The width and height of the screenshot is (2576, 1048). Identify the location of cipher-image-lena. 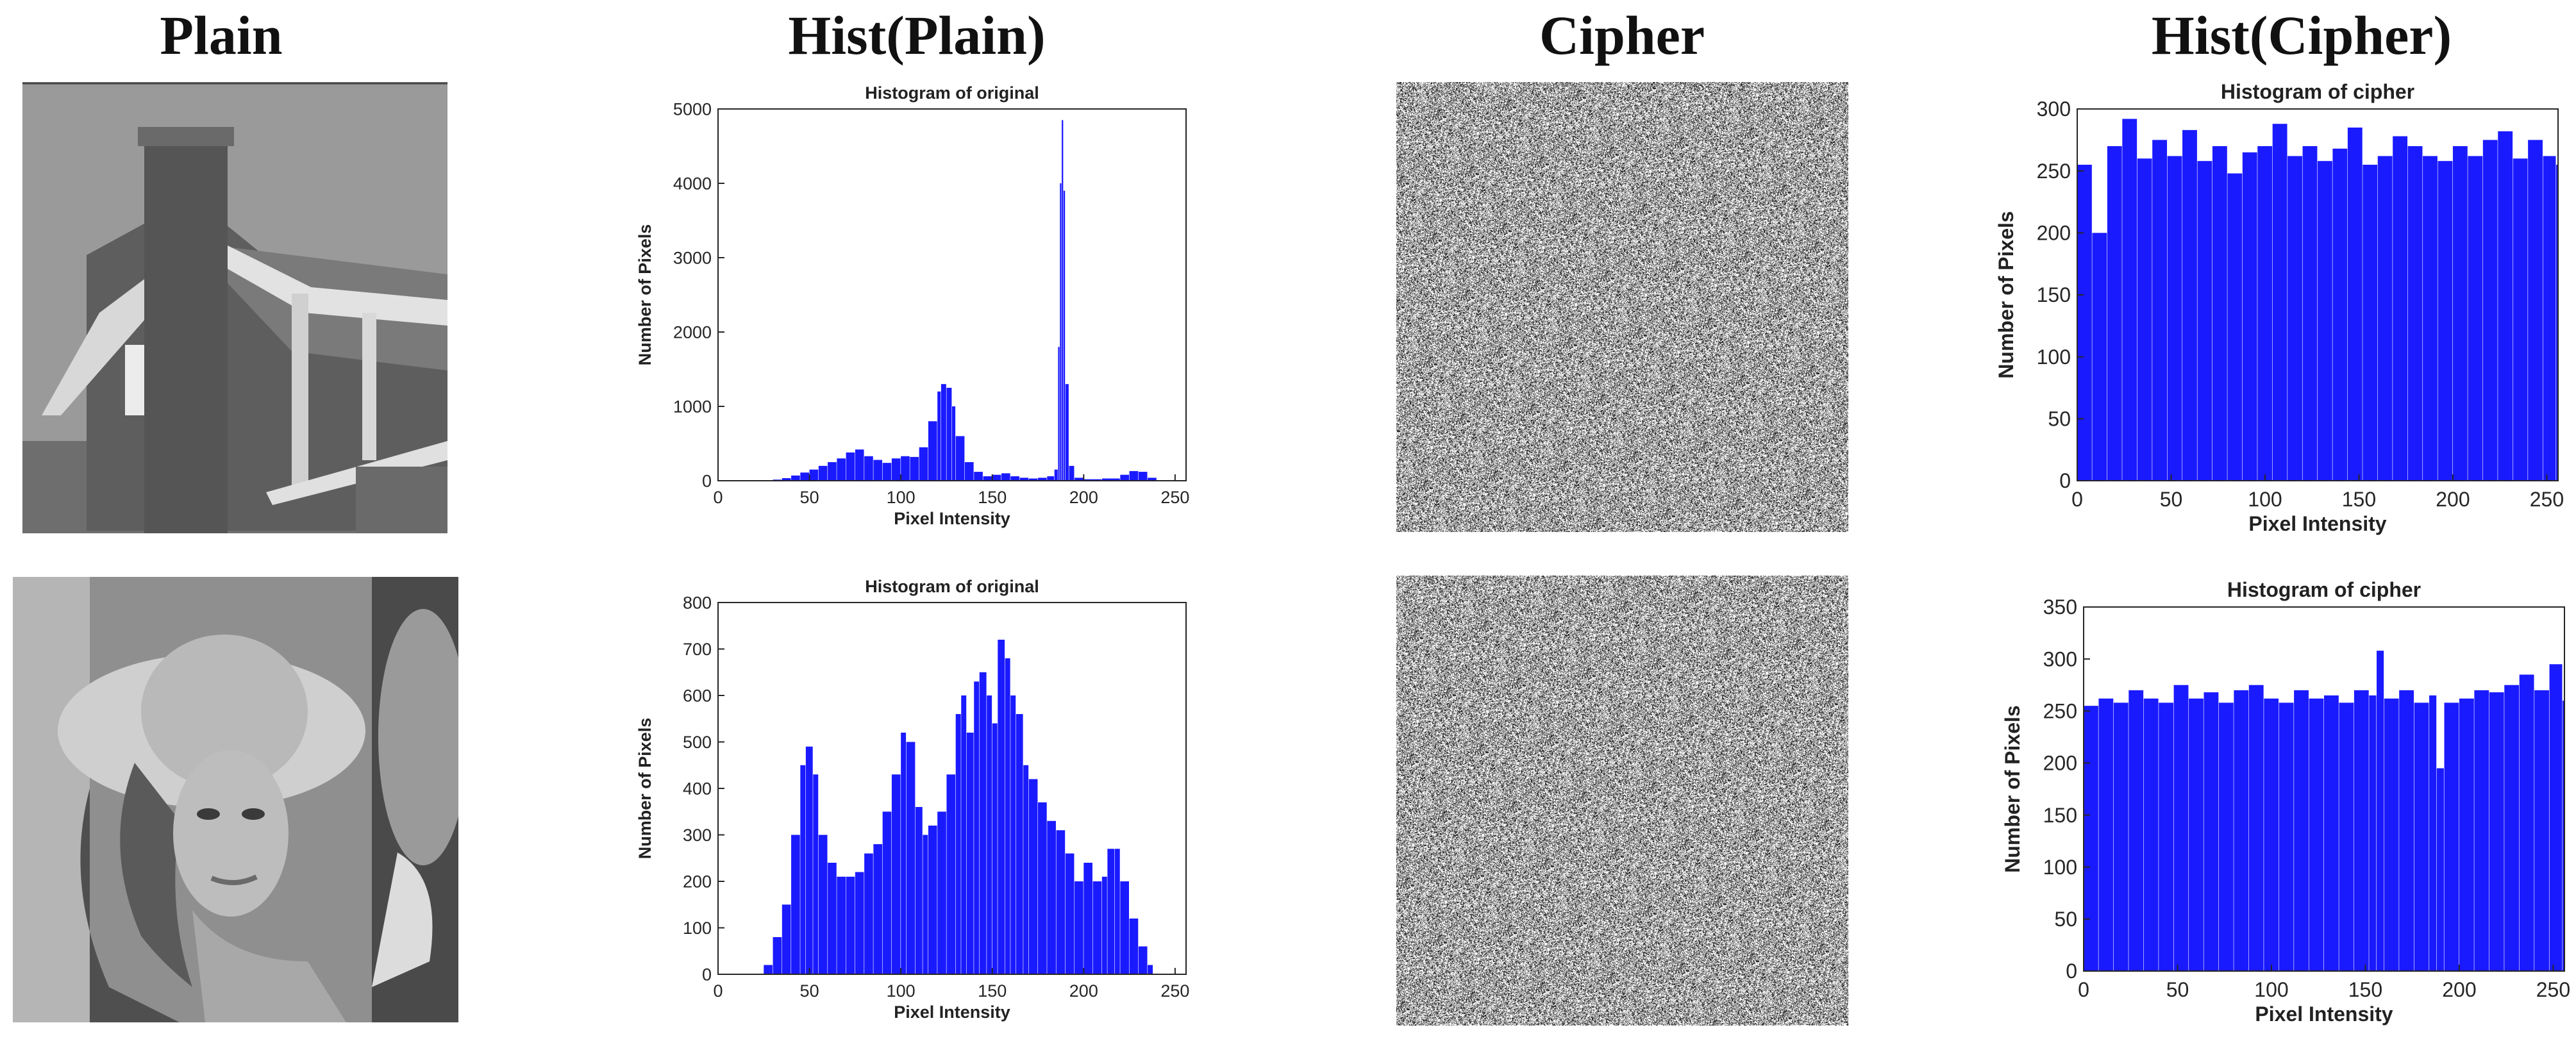
(1622, 801).